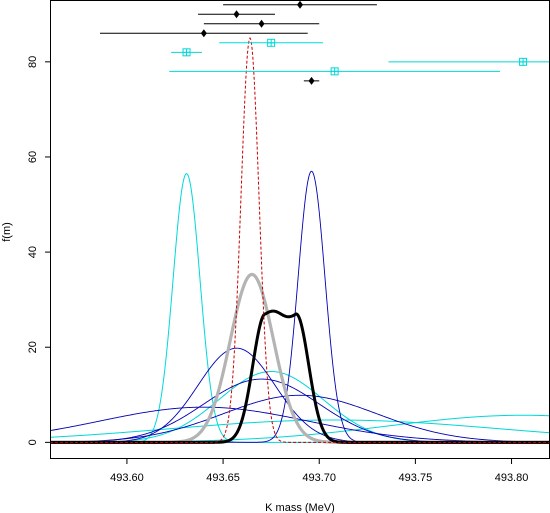 Image resolution: width=550 pixels, height=513 pixels. Describe the element at coordinates (33, 252) in the screenshot. I see `y-tick-label: 40` at that location.